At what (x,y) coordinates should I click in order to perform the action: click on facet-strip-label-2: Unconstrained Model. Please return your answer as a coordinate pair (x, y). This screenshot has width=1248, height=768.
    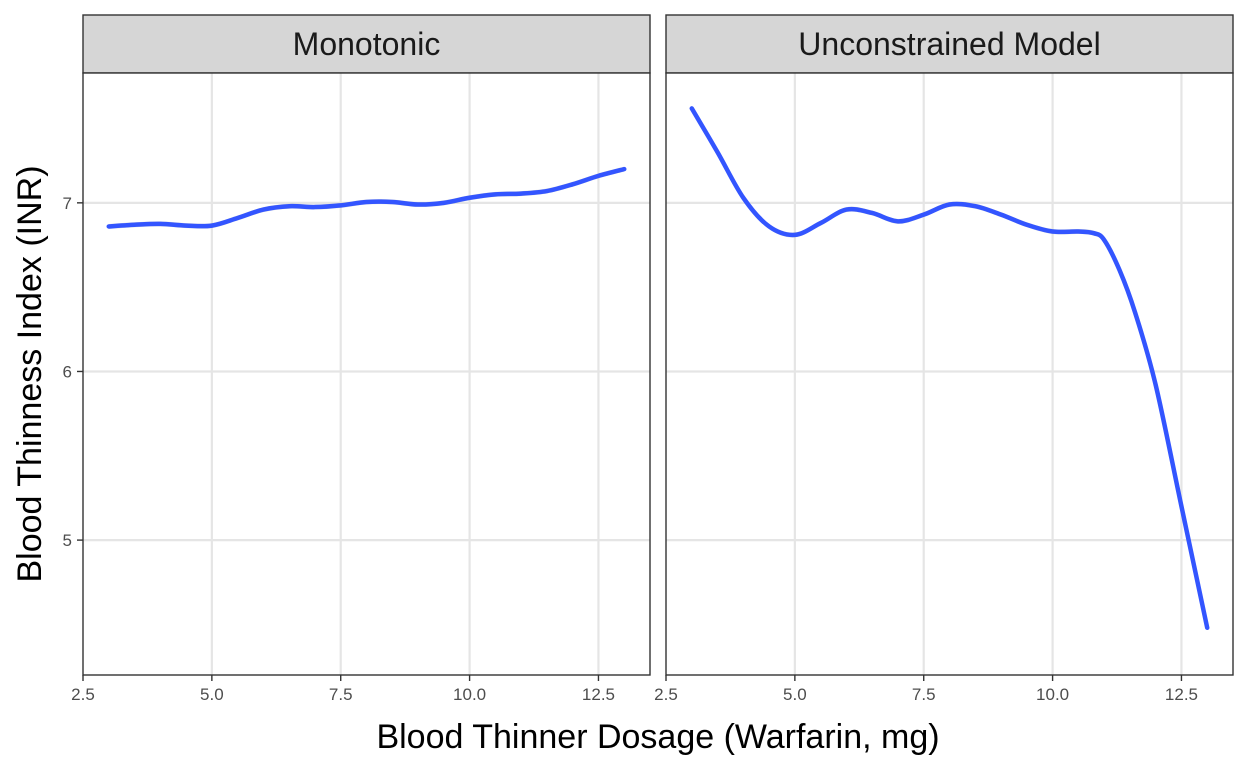
    Looking at the image, I should click on (949, 44).